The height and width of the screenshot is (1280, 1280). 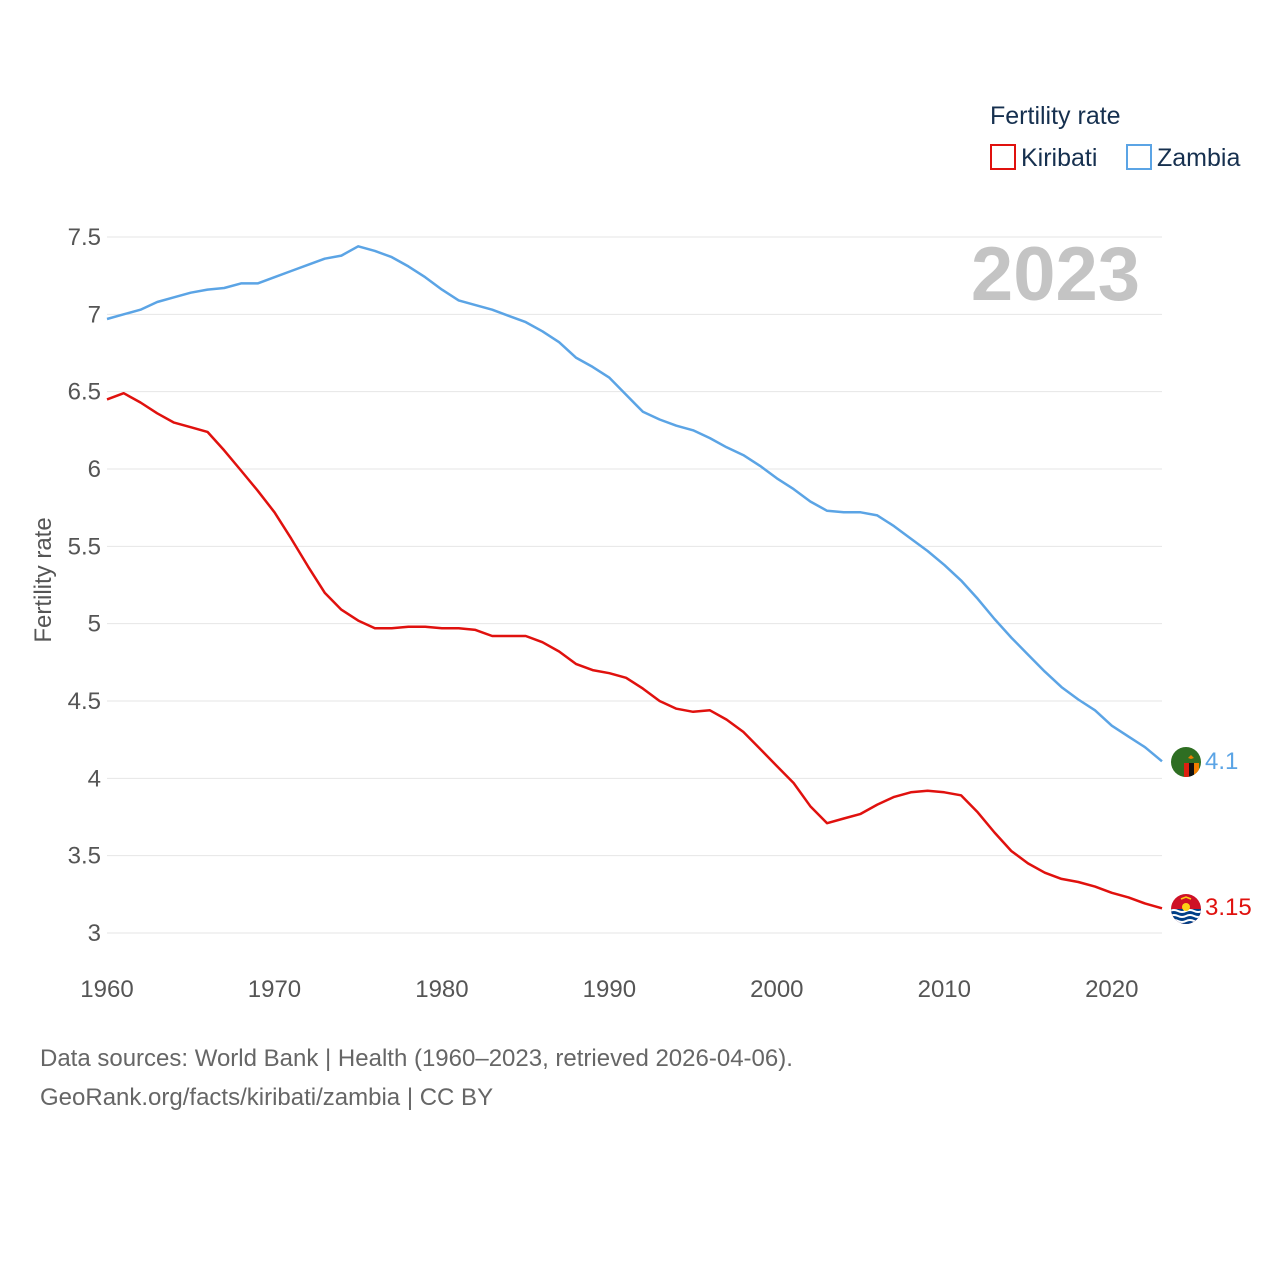 What do you see at coordinates (776, 989) in the screenshot?
I see `x-tick-label: 2000` at bounding box center [776, 989].